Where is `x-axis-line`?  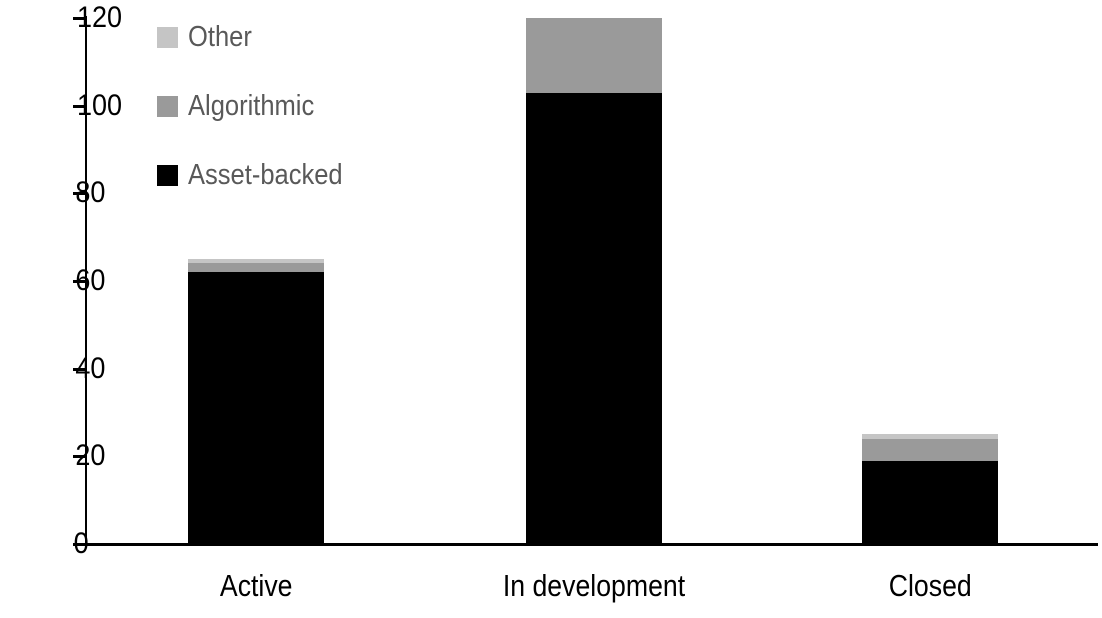 x-axis-line is located at coordinates (591, 544).